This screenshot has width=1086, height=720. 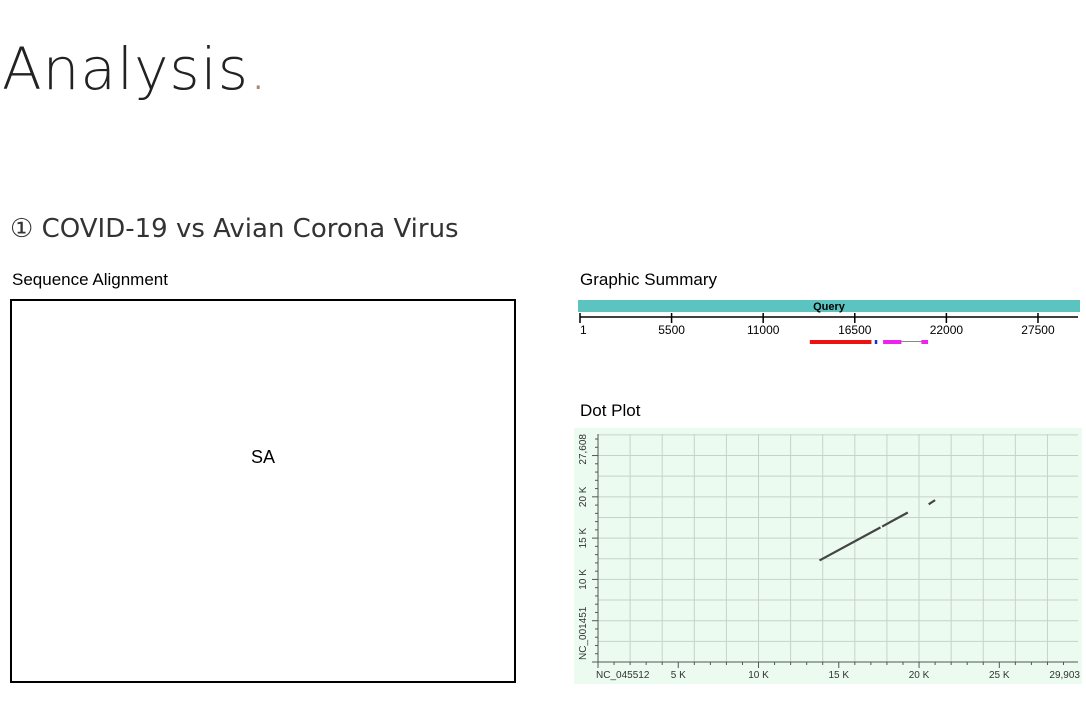 I want to click on query-label: Query, so click(x=829, y=307).